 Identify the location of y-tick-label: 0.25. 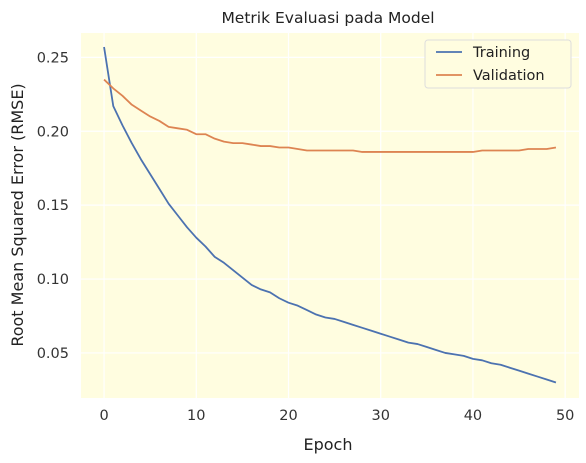
(53, 58).